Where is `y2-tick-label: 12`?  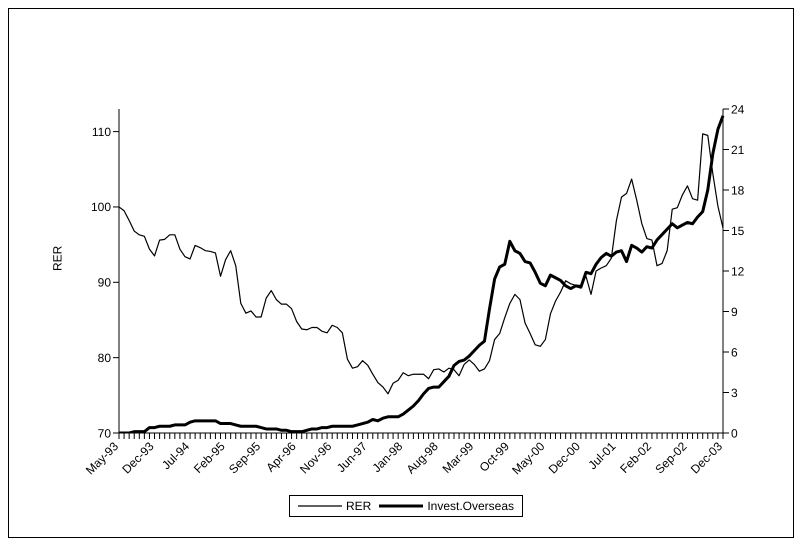
y2-tick-label: 12 is located at coordinates (738, 271).